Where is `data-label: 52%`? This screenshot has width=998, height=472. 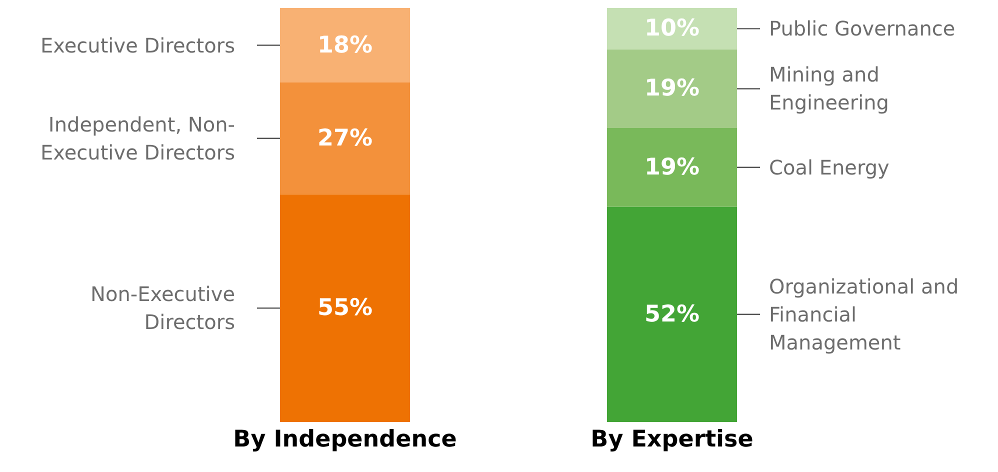 data-label: 52% is located at coordinates (672, 314).